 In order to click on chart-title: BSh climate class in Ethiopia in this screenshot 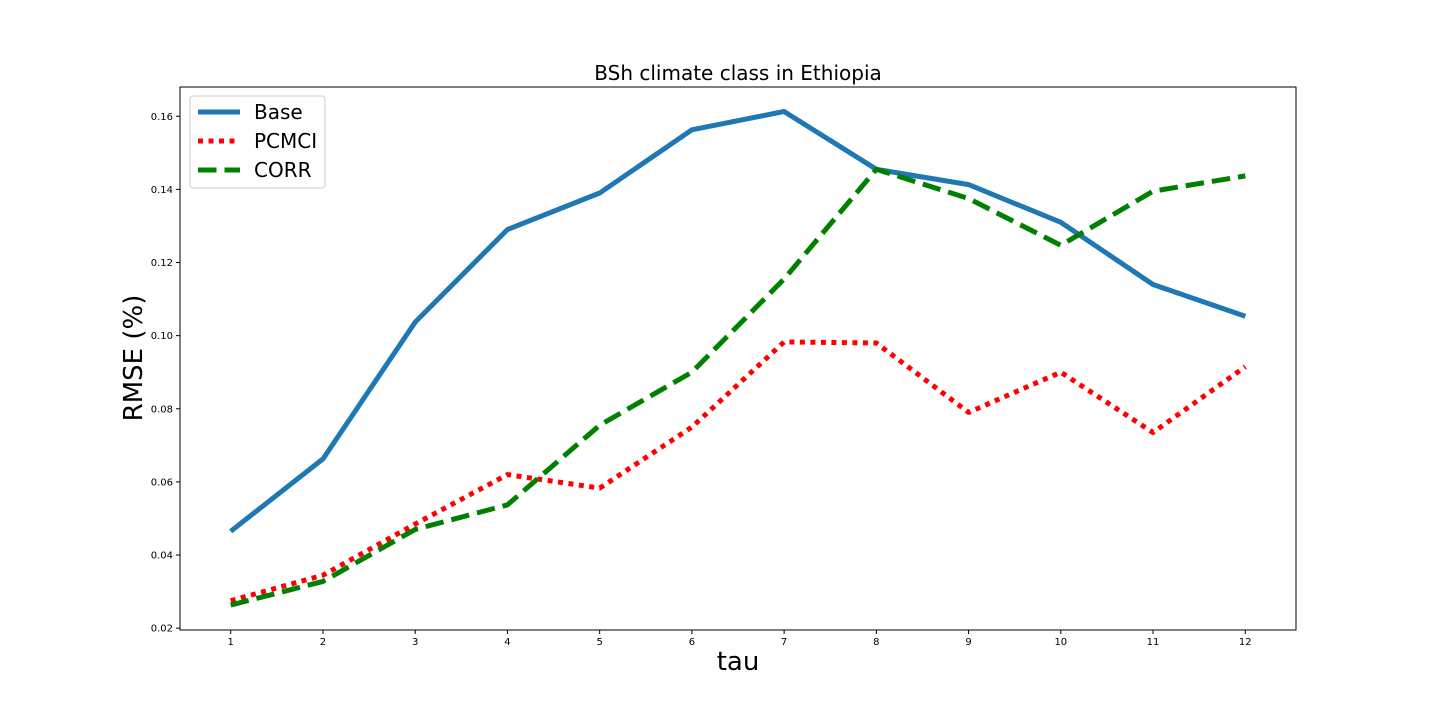, I will do `click(738, 73)`.